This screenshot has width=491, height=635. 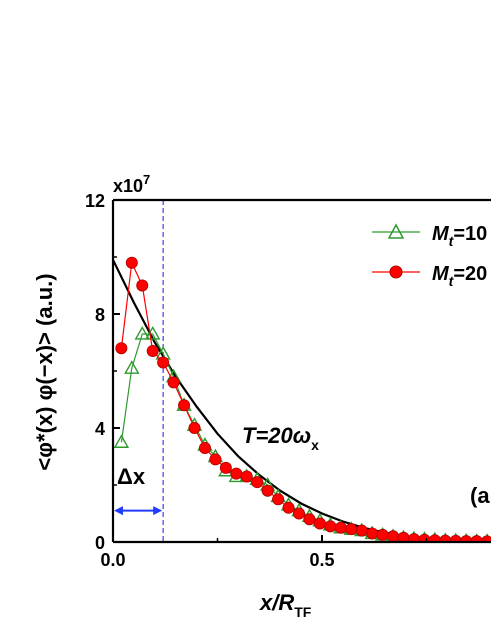 I want to click on delta-x-arrow, so click(x=138, y=511).